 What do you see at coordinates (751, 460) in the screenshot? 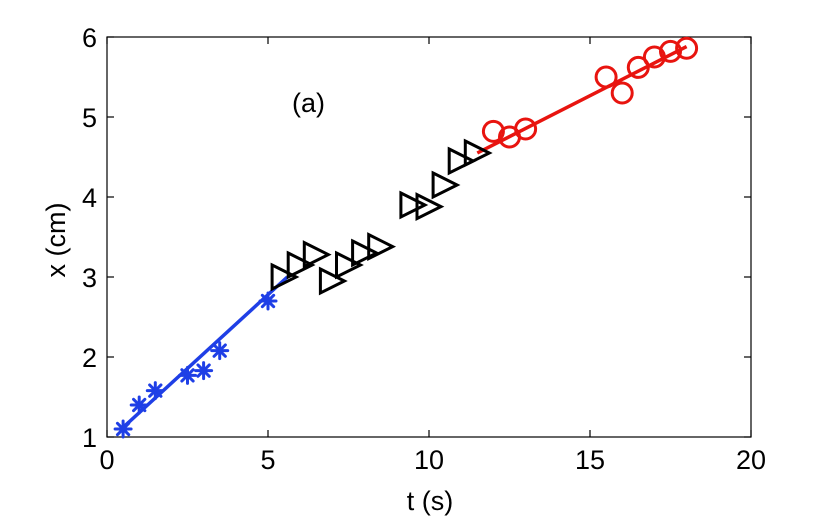
I see `x-tick-label: 20` at bounding box center [751, 460].